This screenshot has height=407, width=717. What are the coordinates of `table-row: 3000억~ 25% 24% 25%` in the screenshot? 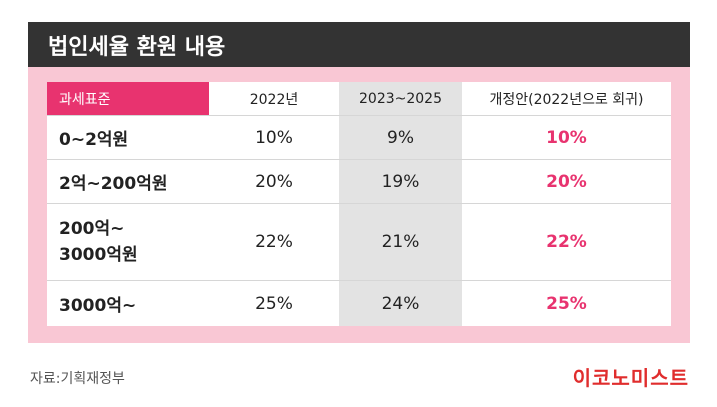 It's located at (359, 303).